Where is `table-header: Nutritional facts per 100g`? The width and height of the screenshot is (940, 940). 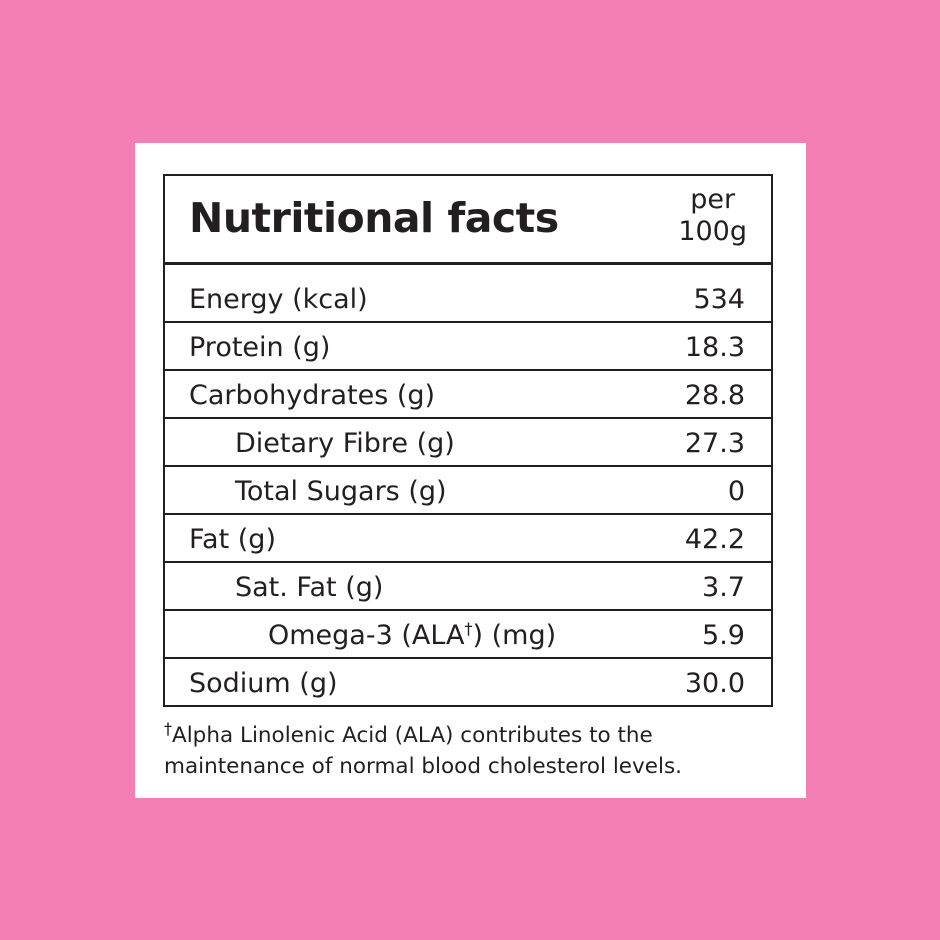
table-header: Nutritional facts per 100g is located at coordinates (468, 220).